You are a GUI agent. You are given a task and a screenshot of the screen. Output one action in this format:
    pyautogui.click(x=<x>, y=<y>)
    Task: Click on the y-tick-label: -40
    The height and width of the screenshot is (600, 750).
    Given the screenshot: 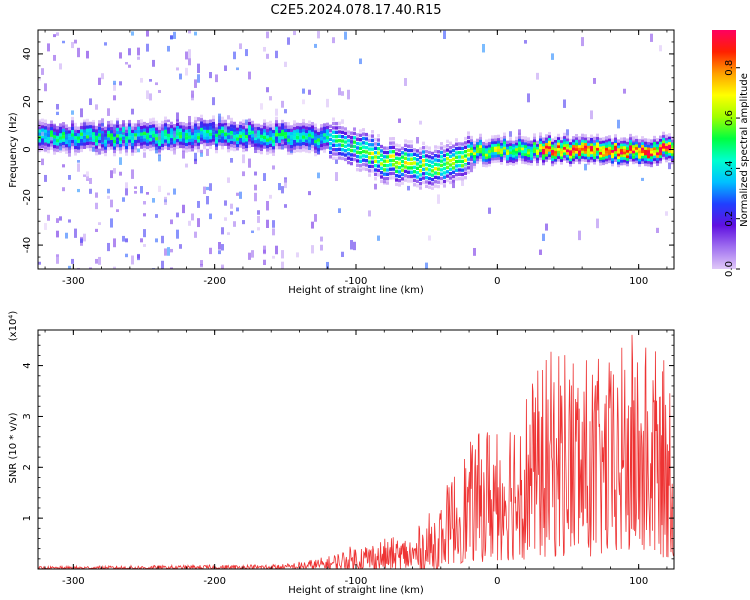 What is the action you would take?
    pyautogui.click(x=27, y=245)
    